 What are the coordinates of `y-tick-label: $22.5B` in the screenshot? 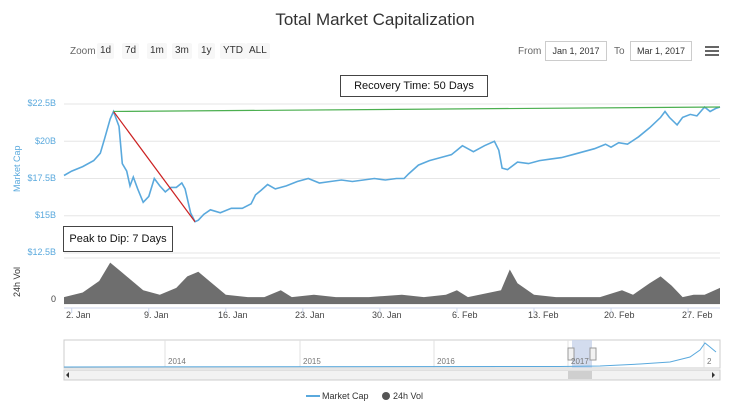 It's located at (41, 103).